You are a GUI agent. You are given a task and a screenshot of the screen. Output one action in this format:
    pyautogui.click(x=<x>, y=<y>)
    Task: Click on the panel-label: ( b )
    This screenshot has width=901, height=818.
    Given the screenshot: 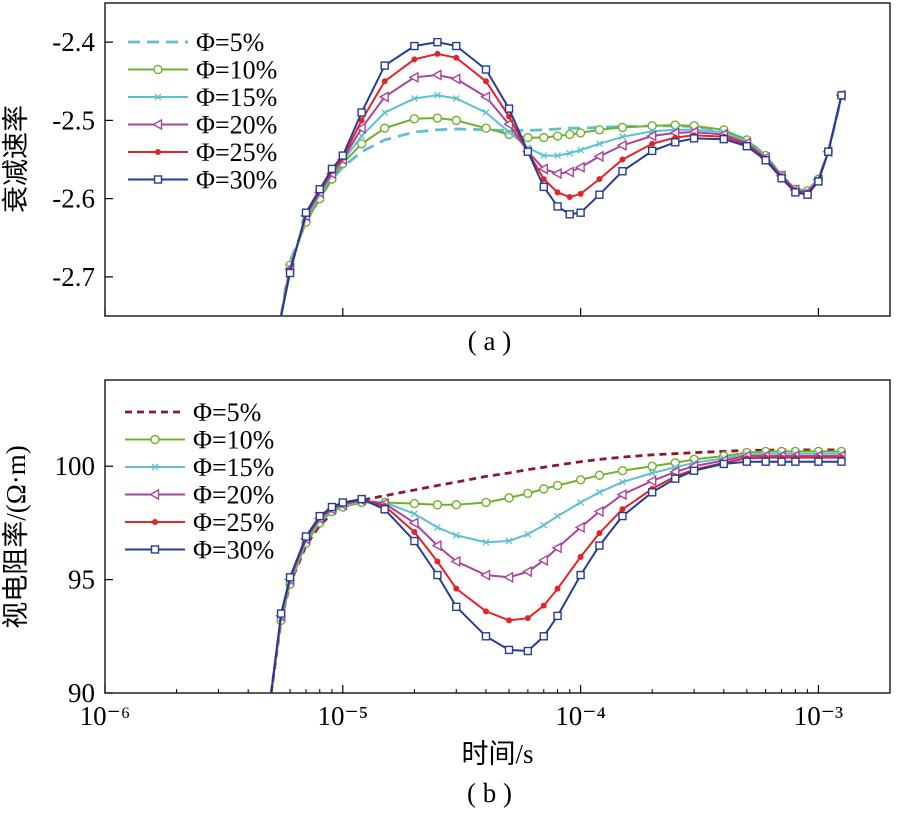 What is the action you would take?
    pyautogui.click(x=489, y=793)
    